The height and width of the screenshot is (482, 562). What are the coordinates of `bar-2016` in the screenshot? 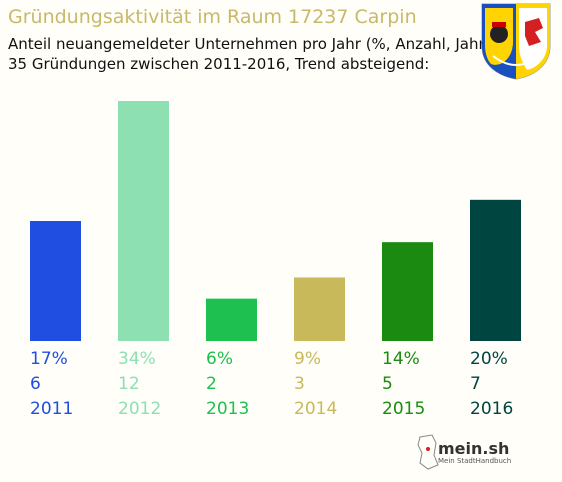 It's located at (495, 270).